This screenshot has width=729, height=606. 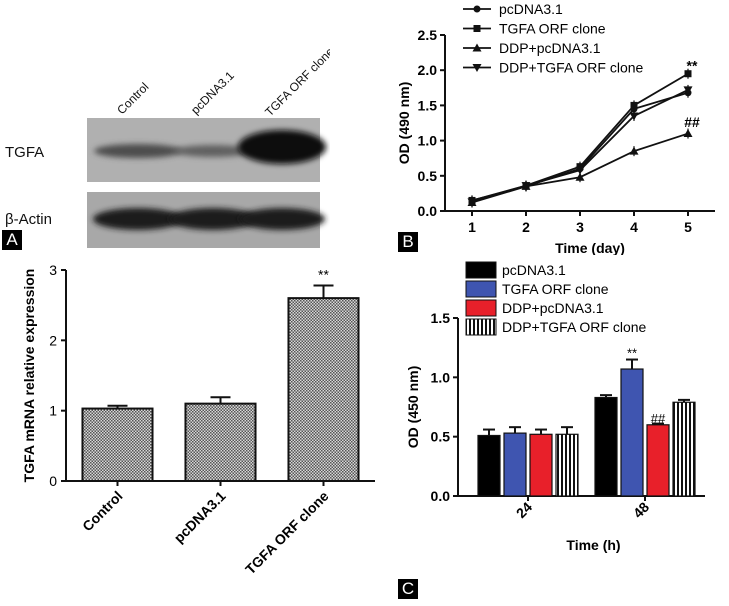 What do you see at coordinates (53, 411) in the screenshot?
I see `y-tick-label: 1` at bounding box center [53, 411].